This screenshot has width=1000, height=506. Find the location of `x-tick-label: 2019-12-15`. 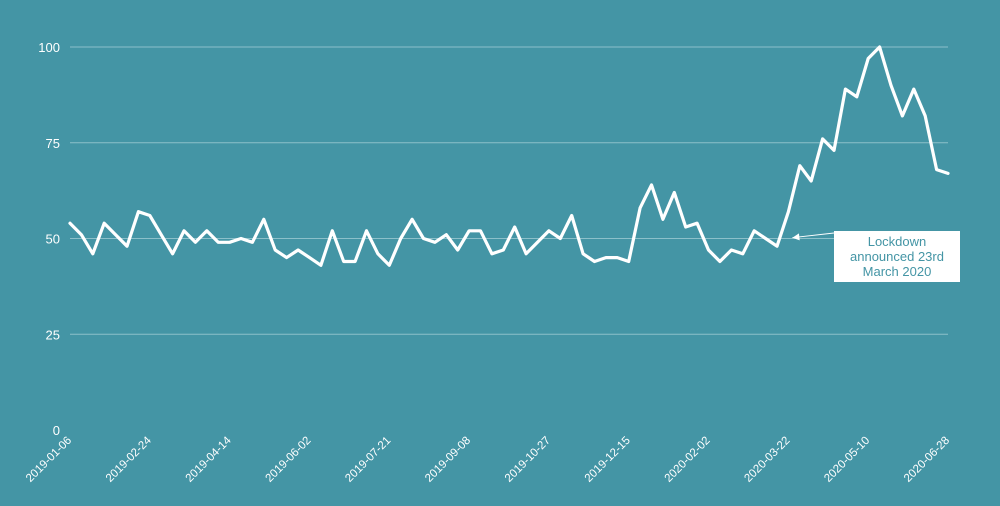

x-tick-label: 2019-12-15 is located at coordinates (608, 460).